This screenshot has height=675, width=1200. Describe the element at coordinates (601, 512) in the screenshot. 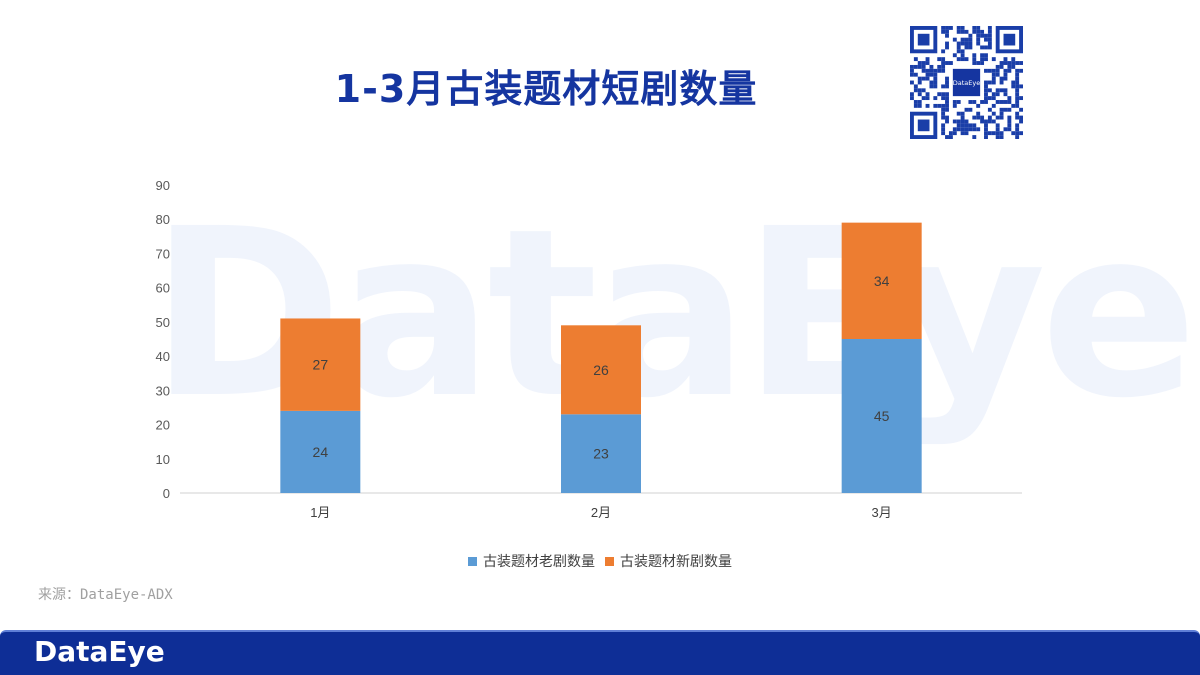

I see `x-tick-label: 2月` at that location.